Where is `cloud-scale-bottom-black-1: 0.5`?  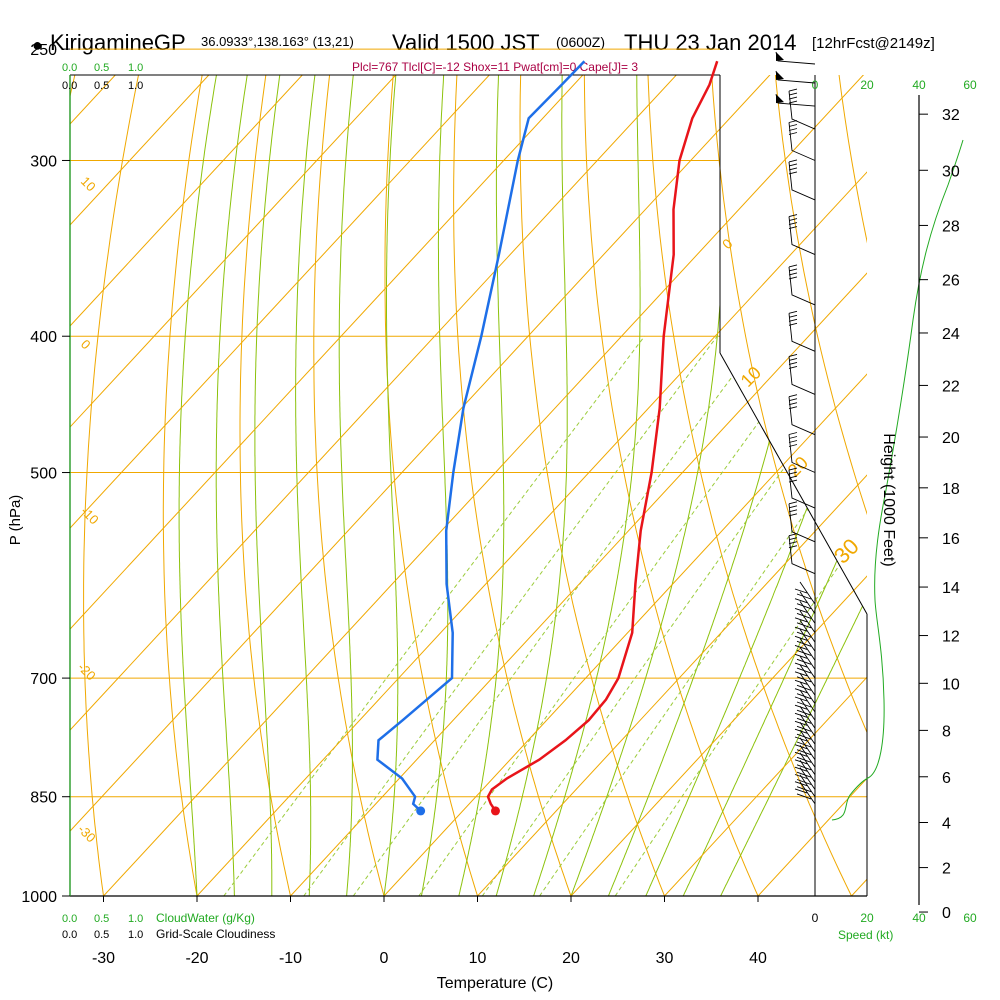
cloud-scale-bottom-black-1: 0.5 is located at coordinates (101, 935).